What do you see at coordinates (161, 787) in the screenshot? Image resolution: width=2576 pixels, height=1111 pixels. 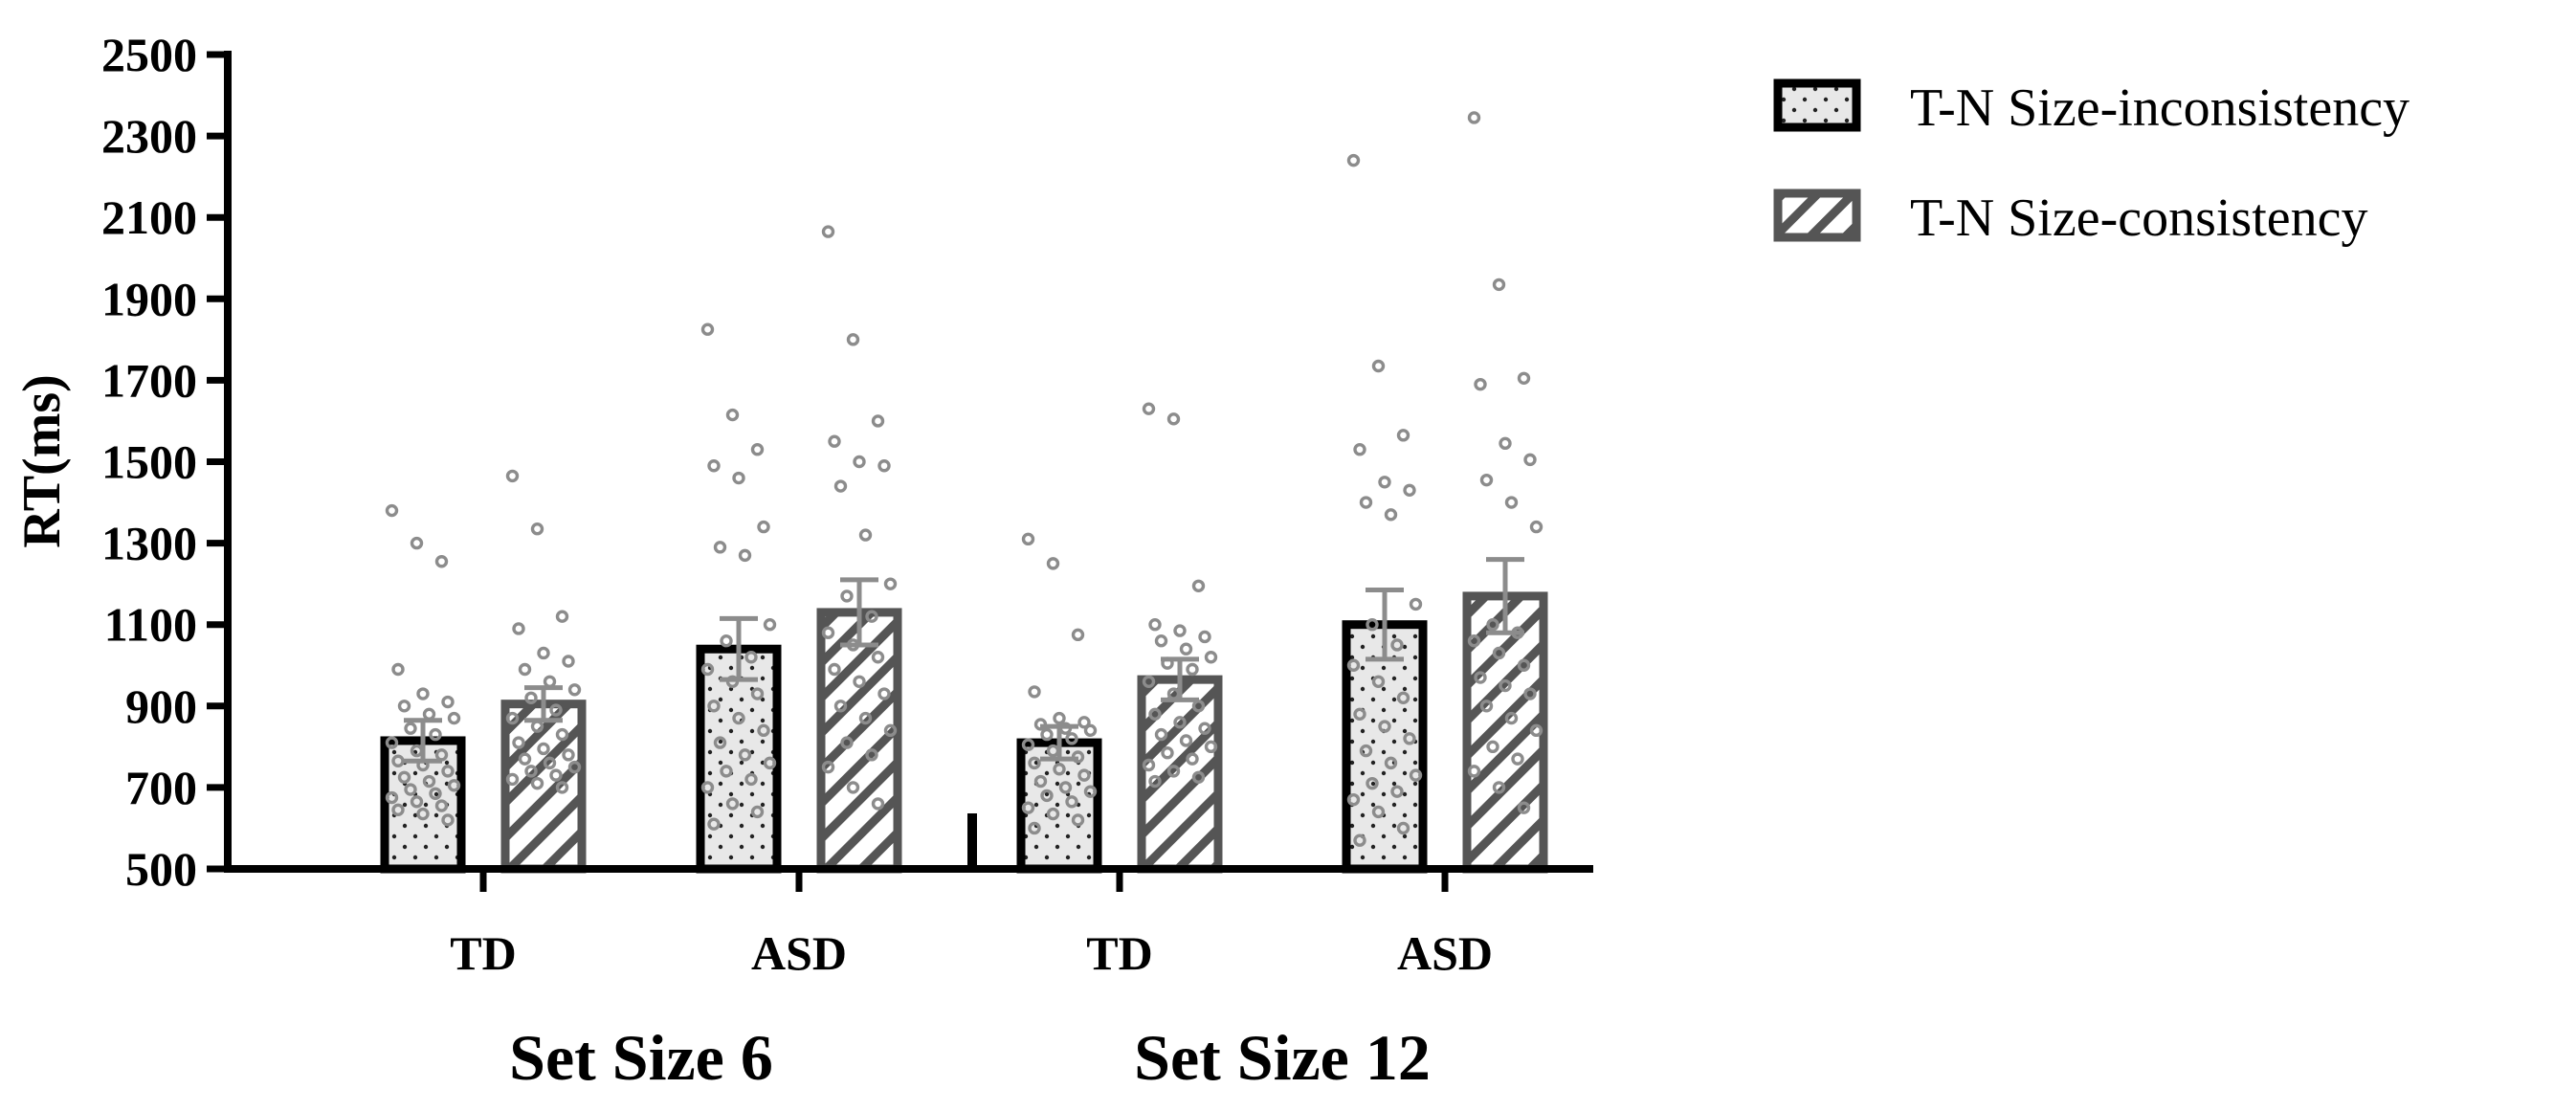 I see `y-tick-label: 700` at bounding box center [161, 787].